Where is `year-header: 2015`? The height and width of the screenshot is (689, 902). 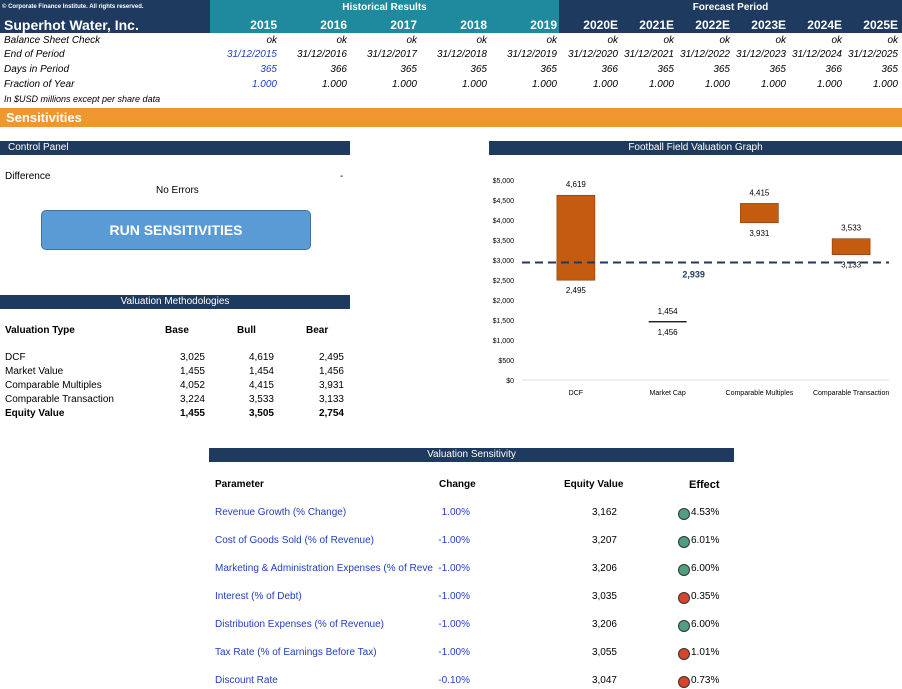 year-header: 2015 is located at coordinates (263, 25).